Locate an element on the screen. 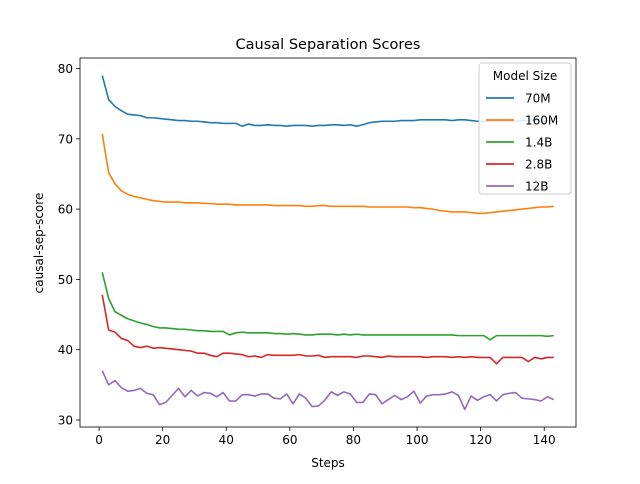 This screenshot has height=484, width=640. legend-box is located at coordinates (525, 128).